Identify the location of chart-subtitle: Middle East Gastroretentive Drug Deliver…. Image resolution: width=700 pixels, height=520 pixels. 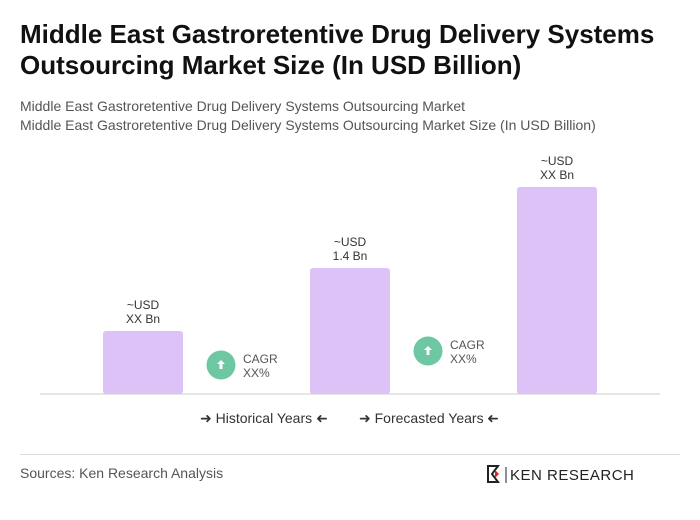
(243, 106).